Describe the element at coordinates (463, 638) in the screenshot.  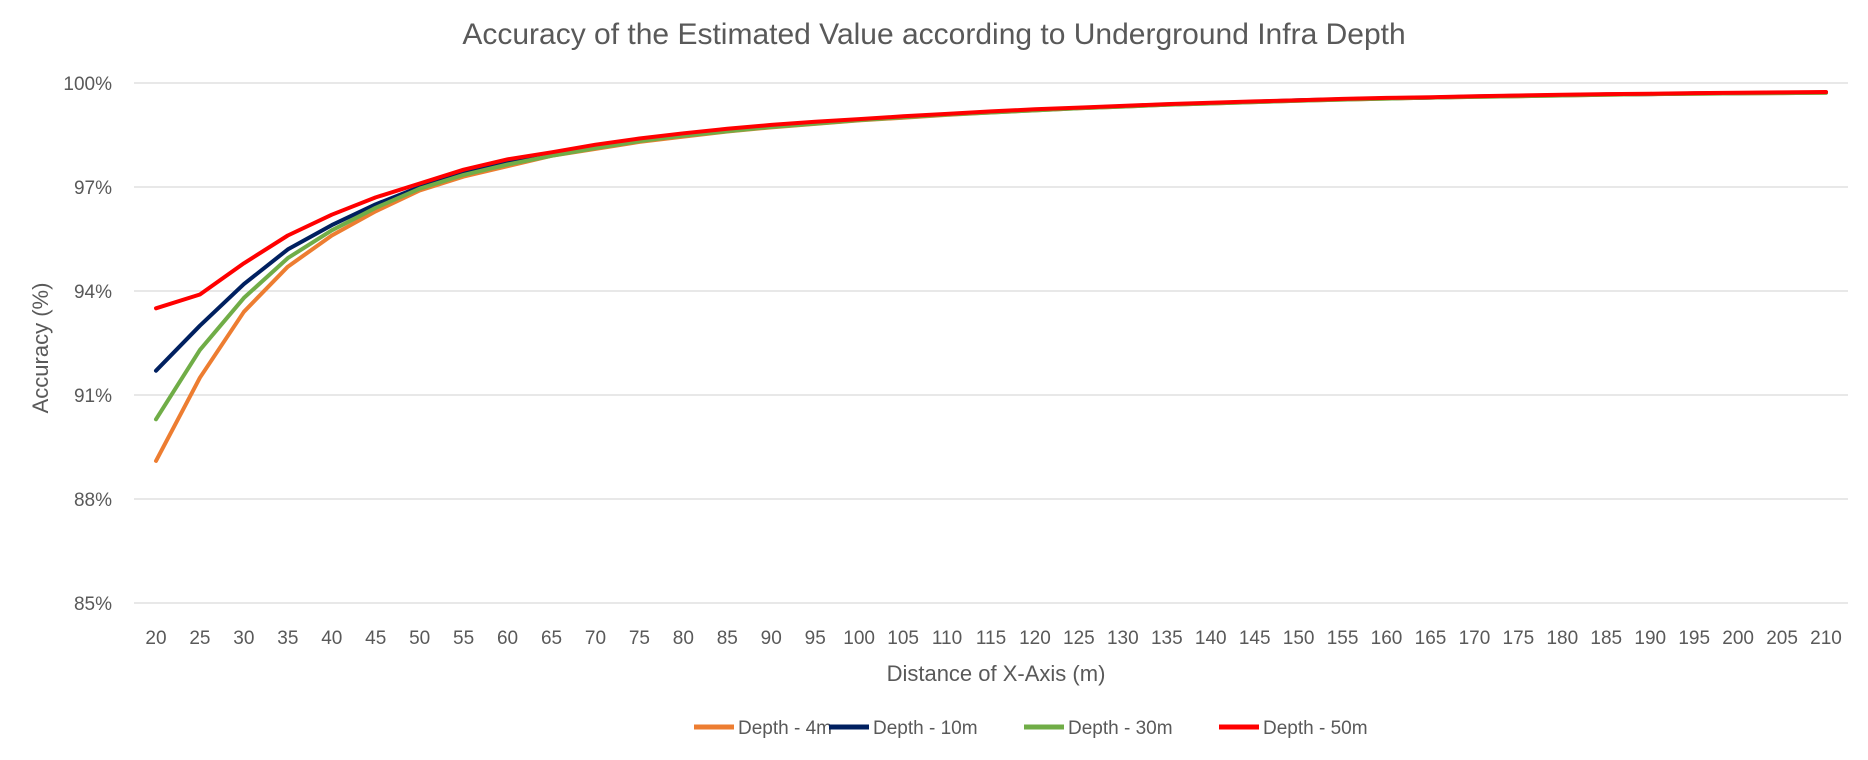
I see `x-tick-label: 55` at that location.